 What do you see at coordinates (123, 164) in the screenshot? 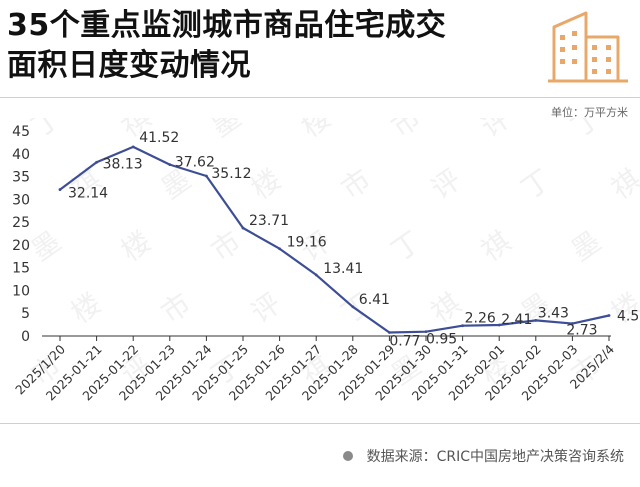
I see `data-label: 38.13` at bounding box center [123, 164].